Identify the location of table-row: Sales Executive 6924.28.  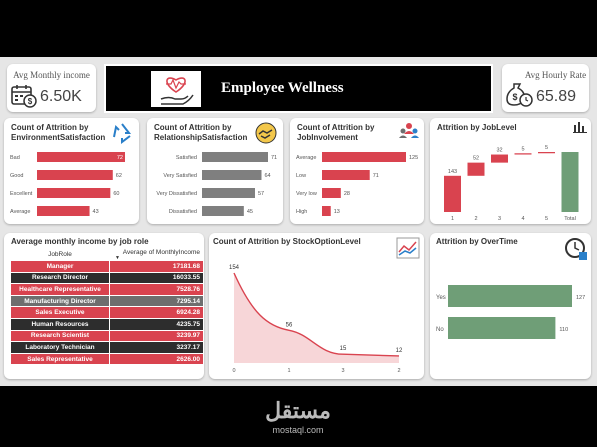
(107, 312).